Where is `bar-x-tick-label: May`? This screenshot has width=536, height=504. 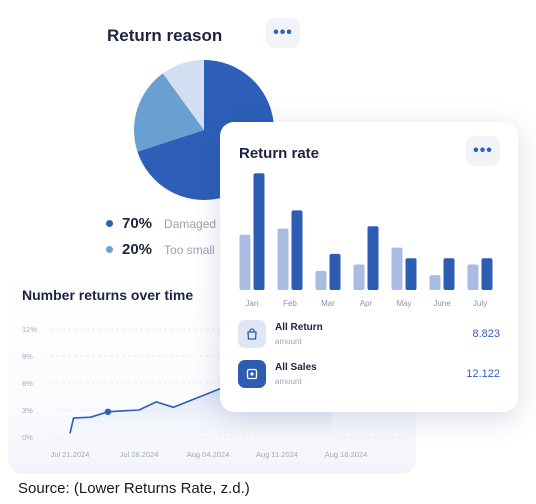
bar-x-tick-label: May is located at coordinates (403, 303).